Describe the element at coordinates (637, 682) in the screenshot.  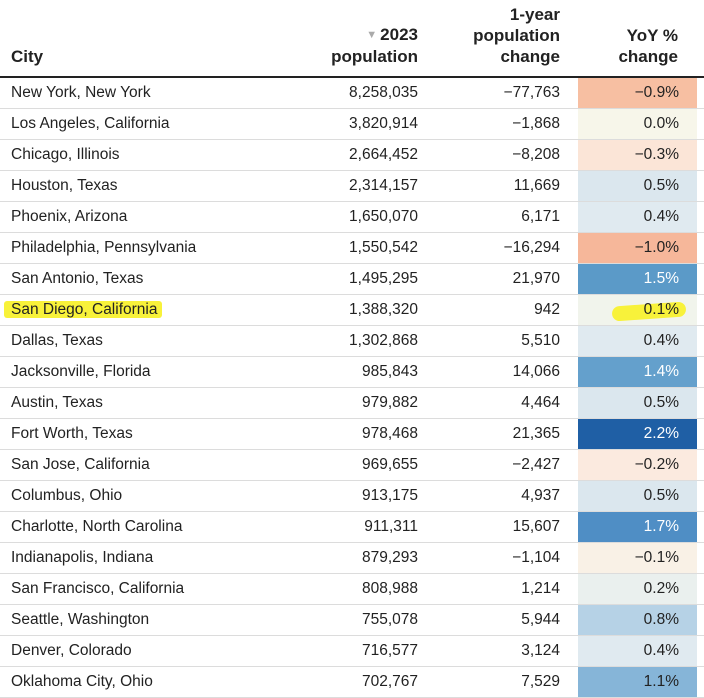
I see `cell-yoy-change: 1.1%` at that location.